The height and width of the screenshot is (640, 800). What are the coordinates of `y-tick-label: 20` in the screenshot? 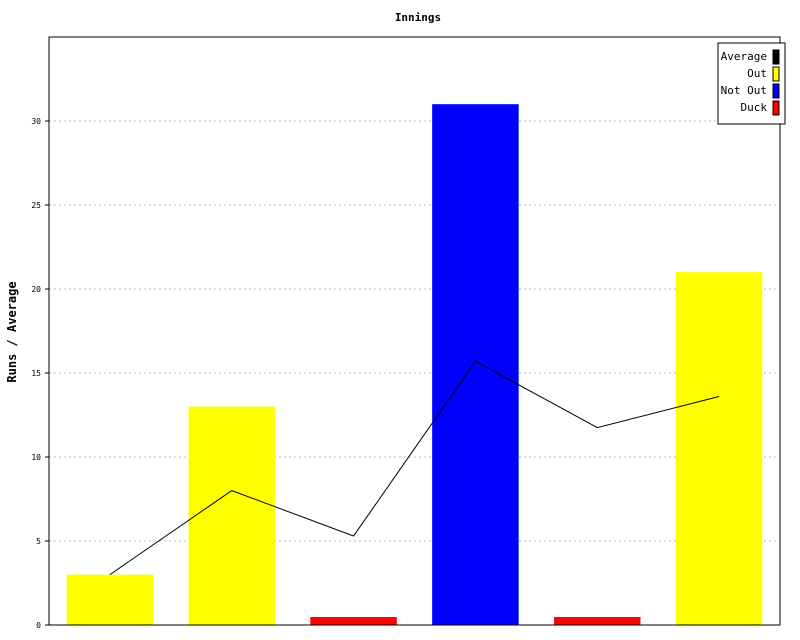 It's located at (36, 289).